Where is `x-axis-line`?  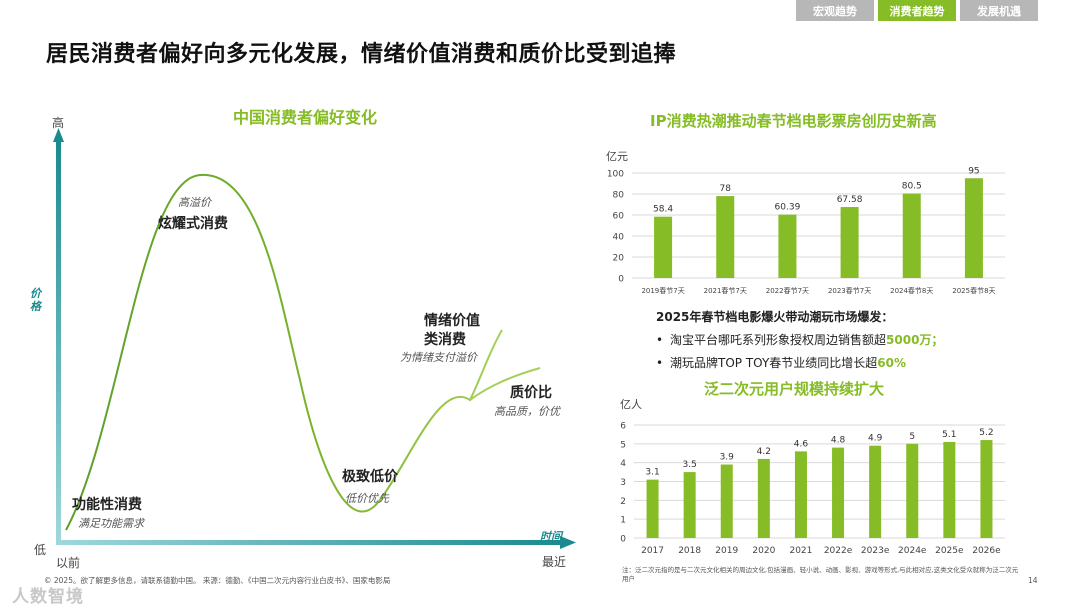 x-axis-line is located at coordinates (309, 542).